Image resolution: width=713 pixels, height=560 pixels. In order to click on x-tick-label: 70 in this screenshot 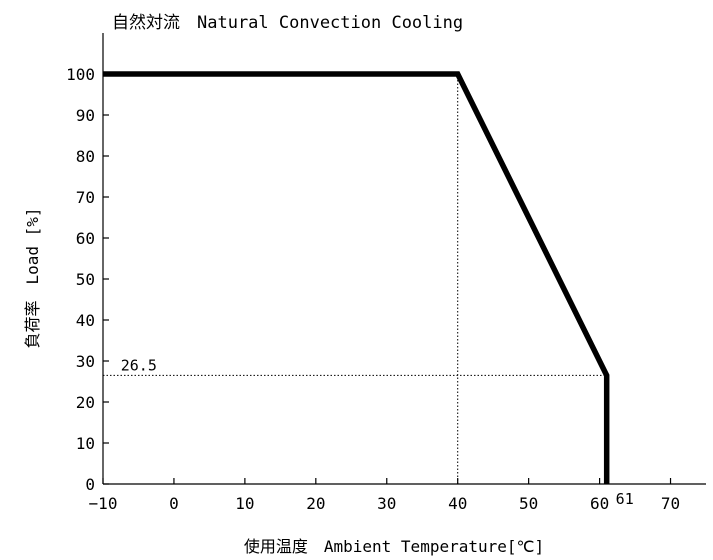, I will do `click(670, 503)`.